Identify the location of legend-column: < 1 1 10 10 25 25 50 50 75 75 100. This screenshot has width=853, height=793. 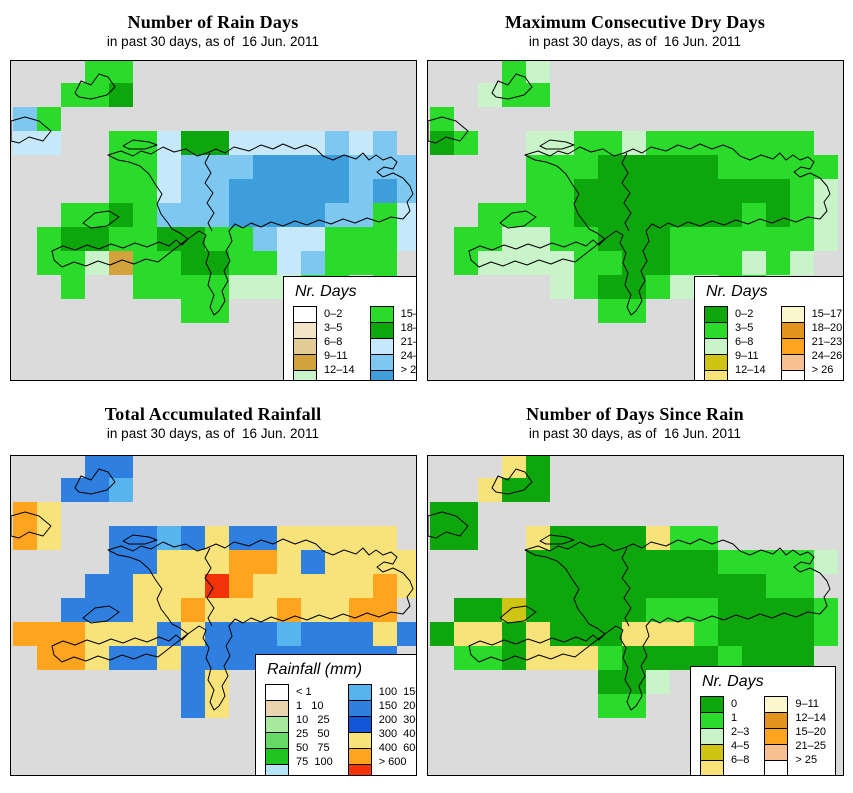
(299, 729).